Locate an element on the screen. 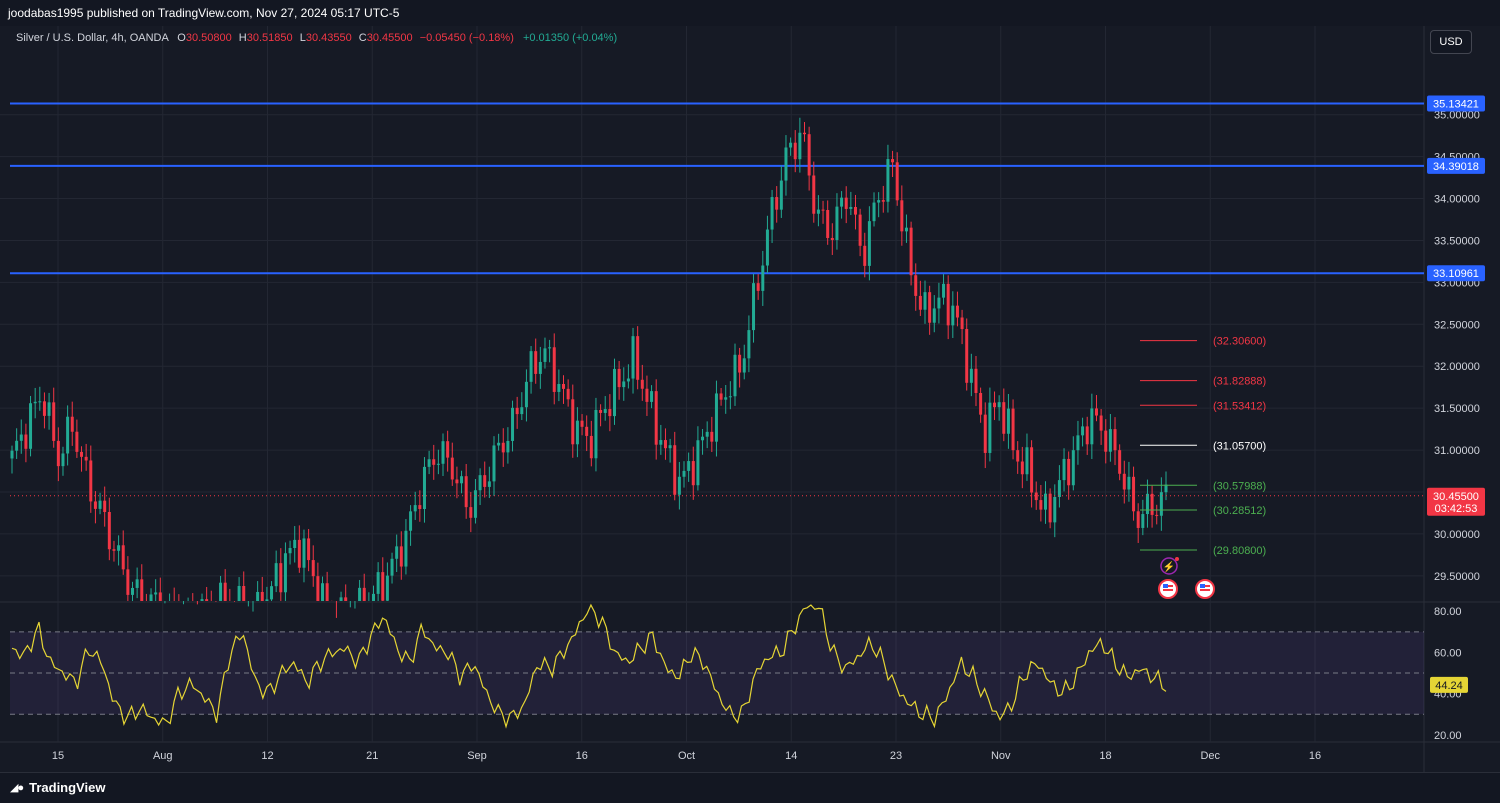  y-tick-label: 33.50000 is located at coordinates (1457, 241).